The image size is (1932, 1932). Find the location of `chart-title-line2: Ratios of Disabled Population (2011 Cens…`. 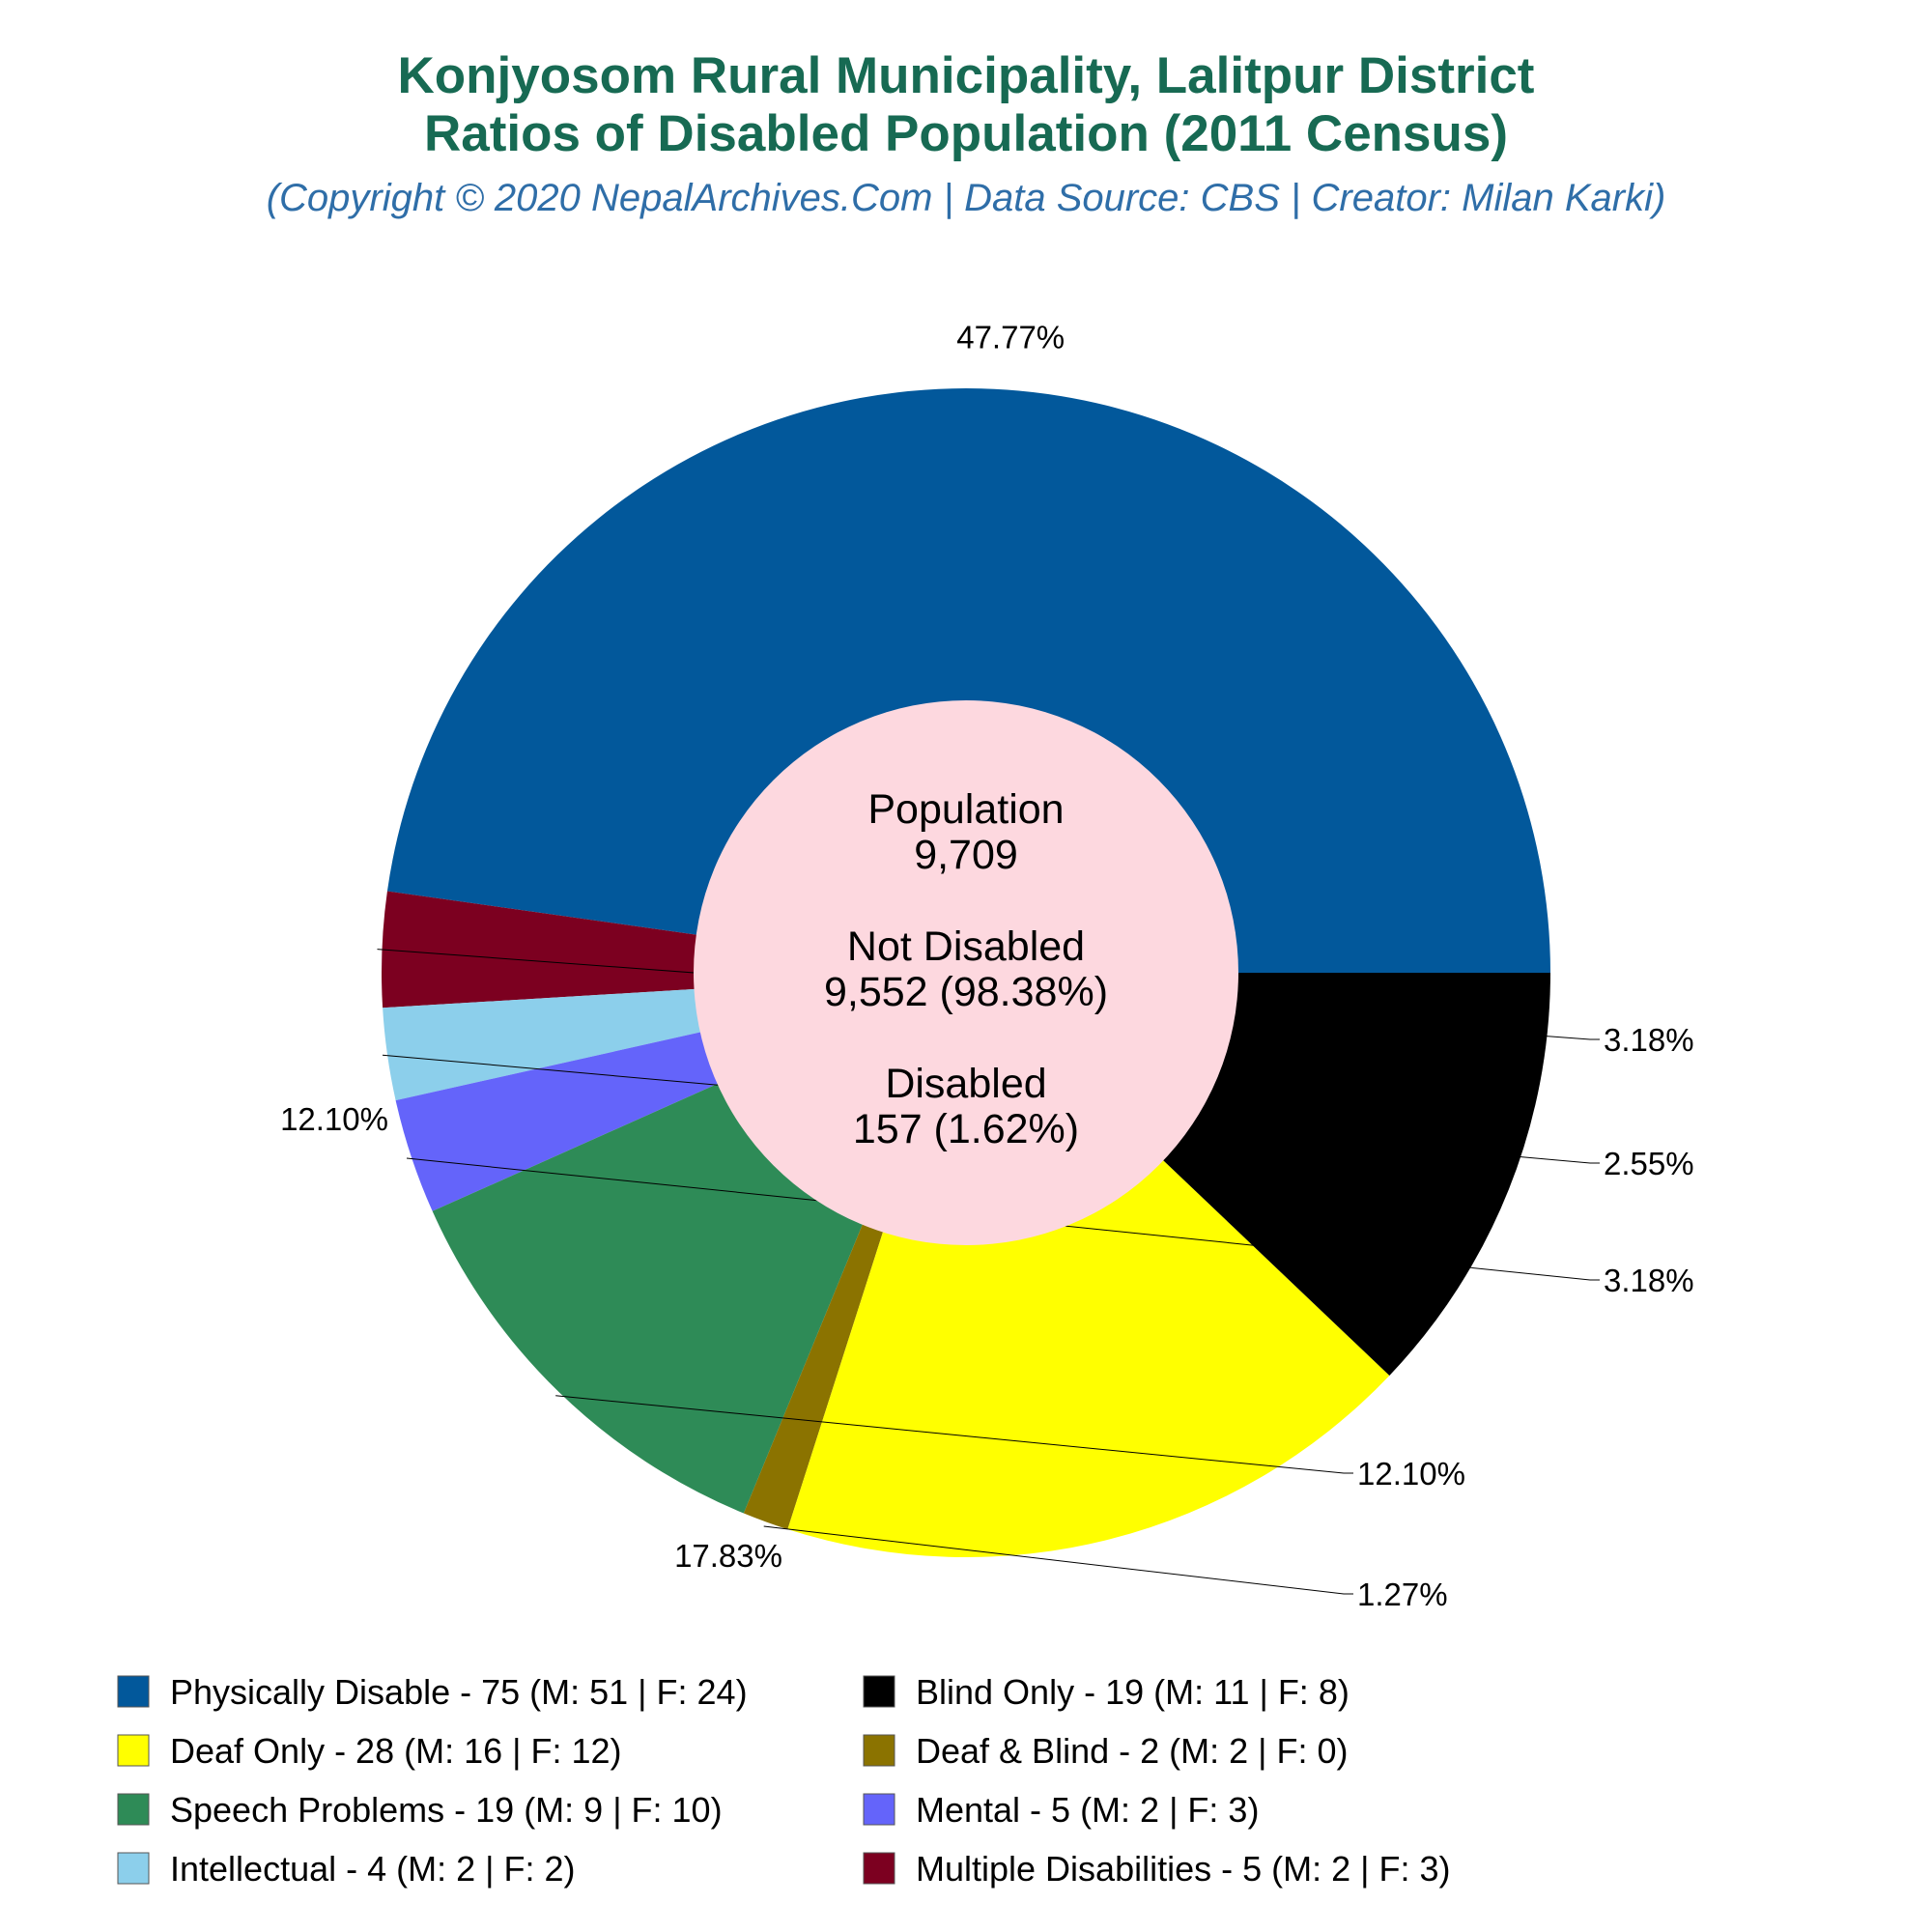

chart-title-line2: Ratios of Disabled Population (2011 Cens… is located at coordinates (966, 133).